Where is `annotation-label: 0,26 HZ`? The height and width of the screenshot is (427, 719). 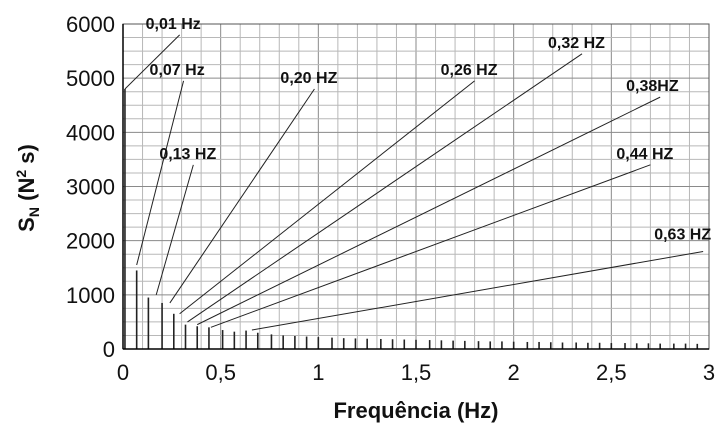 annotation-label: 0,26 HZ is located at coordinates (469, 70).